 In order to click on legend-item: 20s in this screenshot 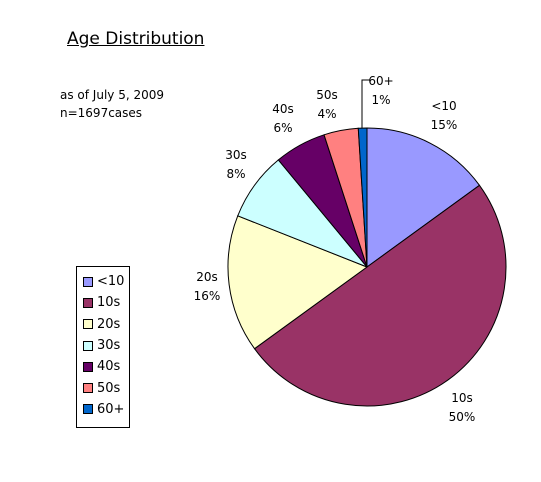, I will do `click(106, 324)`.